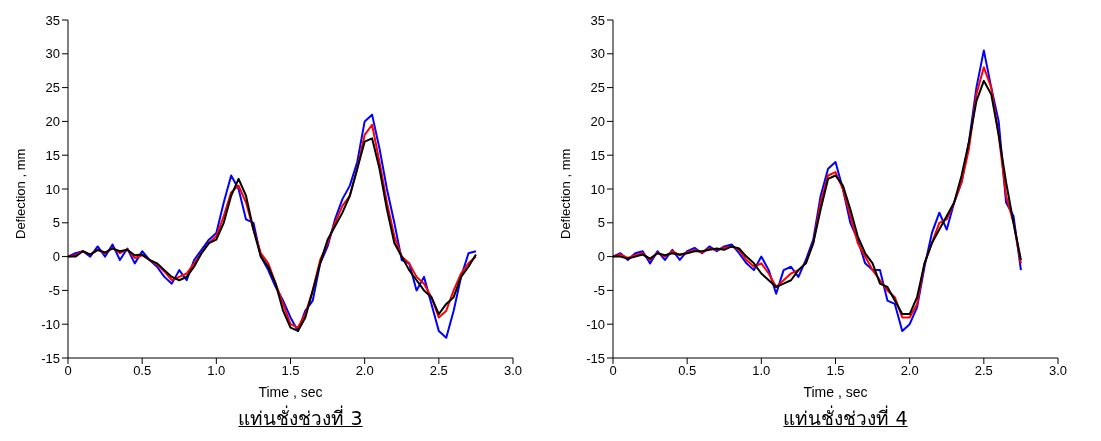 This screenshot has height=441, width=1101. What do you see at coordinates (300, 417) in the screenshot?
I see `text: แท่นชั่งช่วงที่ 3` at bounding box center [300, 417].